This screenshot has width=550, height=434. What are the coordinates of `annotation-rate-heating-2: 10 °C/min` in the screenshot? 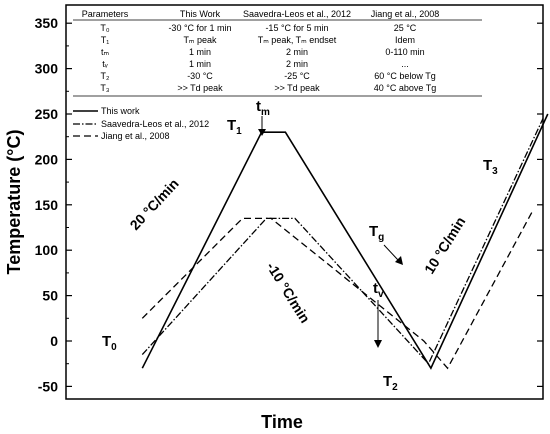 It's located at (444, 245).